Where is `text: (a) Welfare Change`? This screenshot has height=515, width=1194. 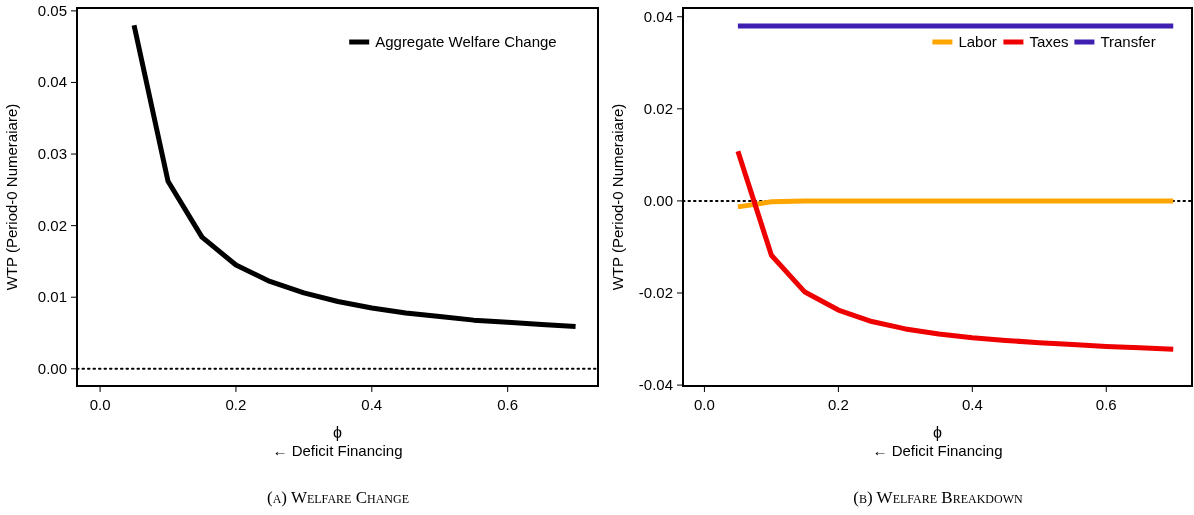 text: (a) Welfare Change is located at coordinates (338, 497).